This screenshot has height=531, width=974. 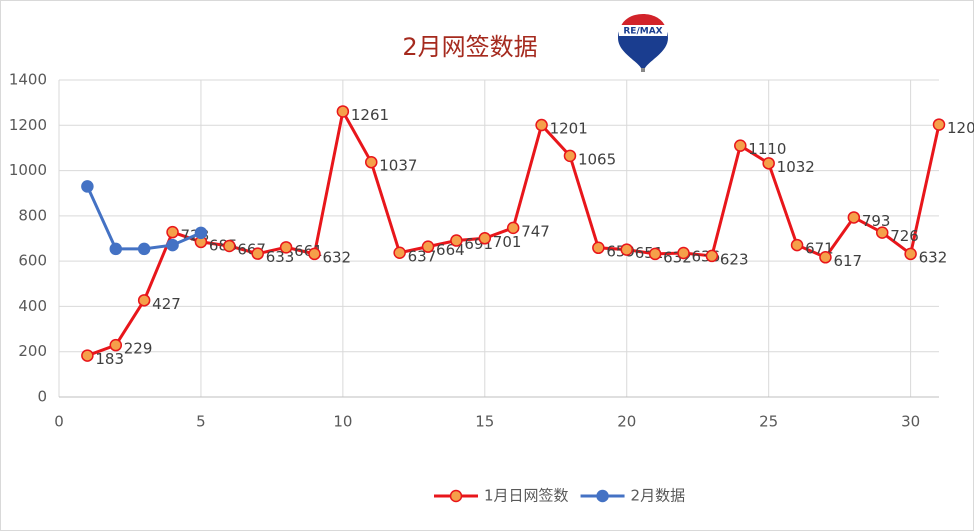 I want to click on x-tick-label: 0, so click(x=59, y=422).